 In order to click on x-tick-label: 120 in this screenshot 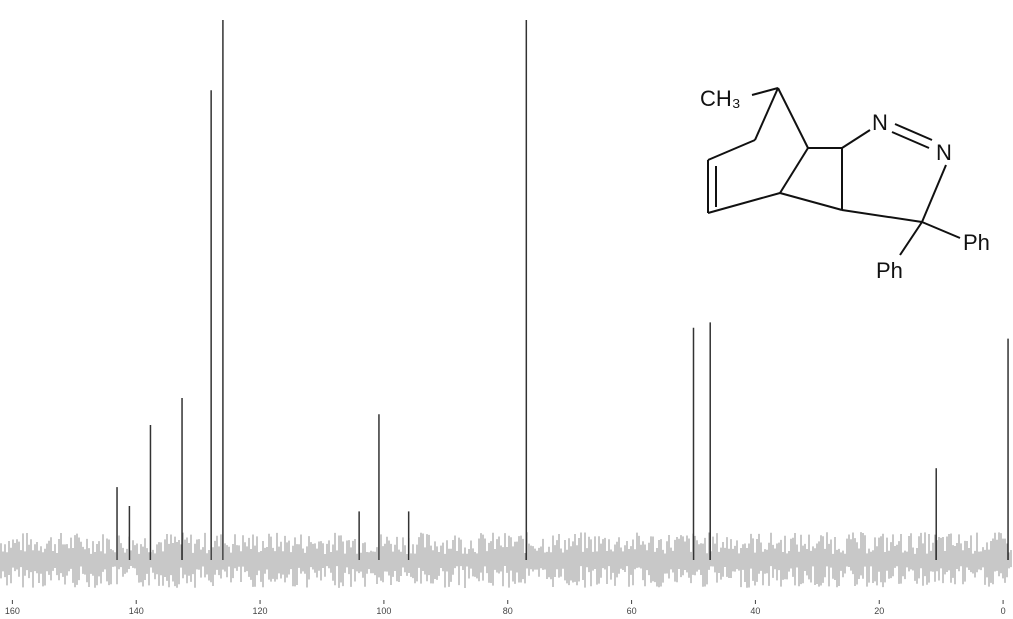, I will do `click(260, 611)`.